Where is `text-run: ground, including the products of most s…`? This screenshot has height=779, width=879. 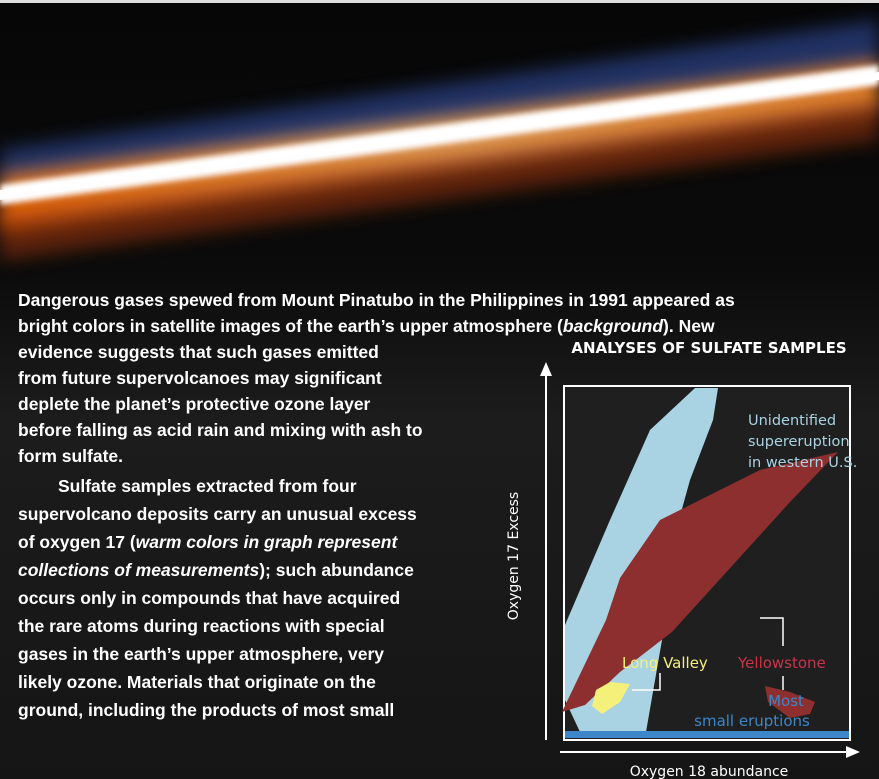
text-run: ground, including the products of most s… is located at coordinates (206, 710).